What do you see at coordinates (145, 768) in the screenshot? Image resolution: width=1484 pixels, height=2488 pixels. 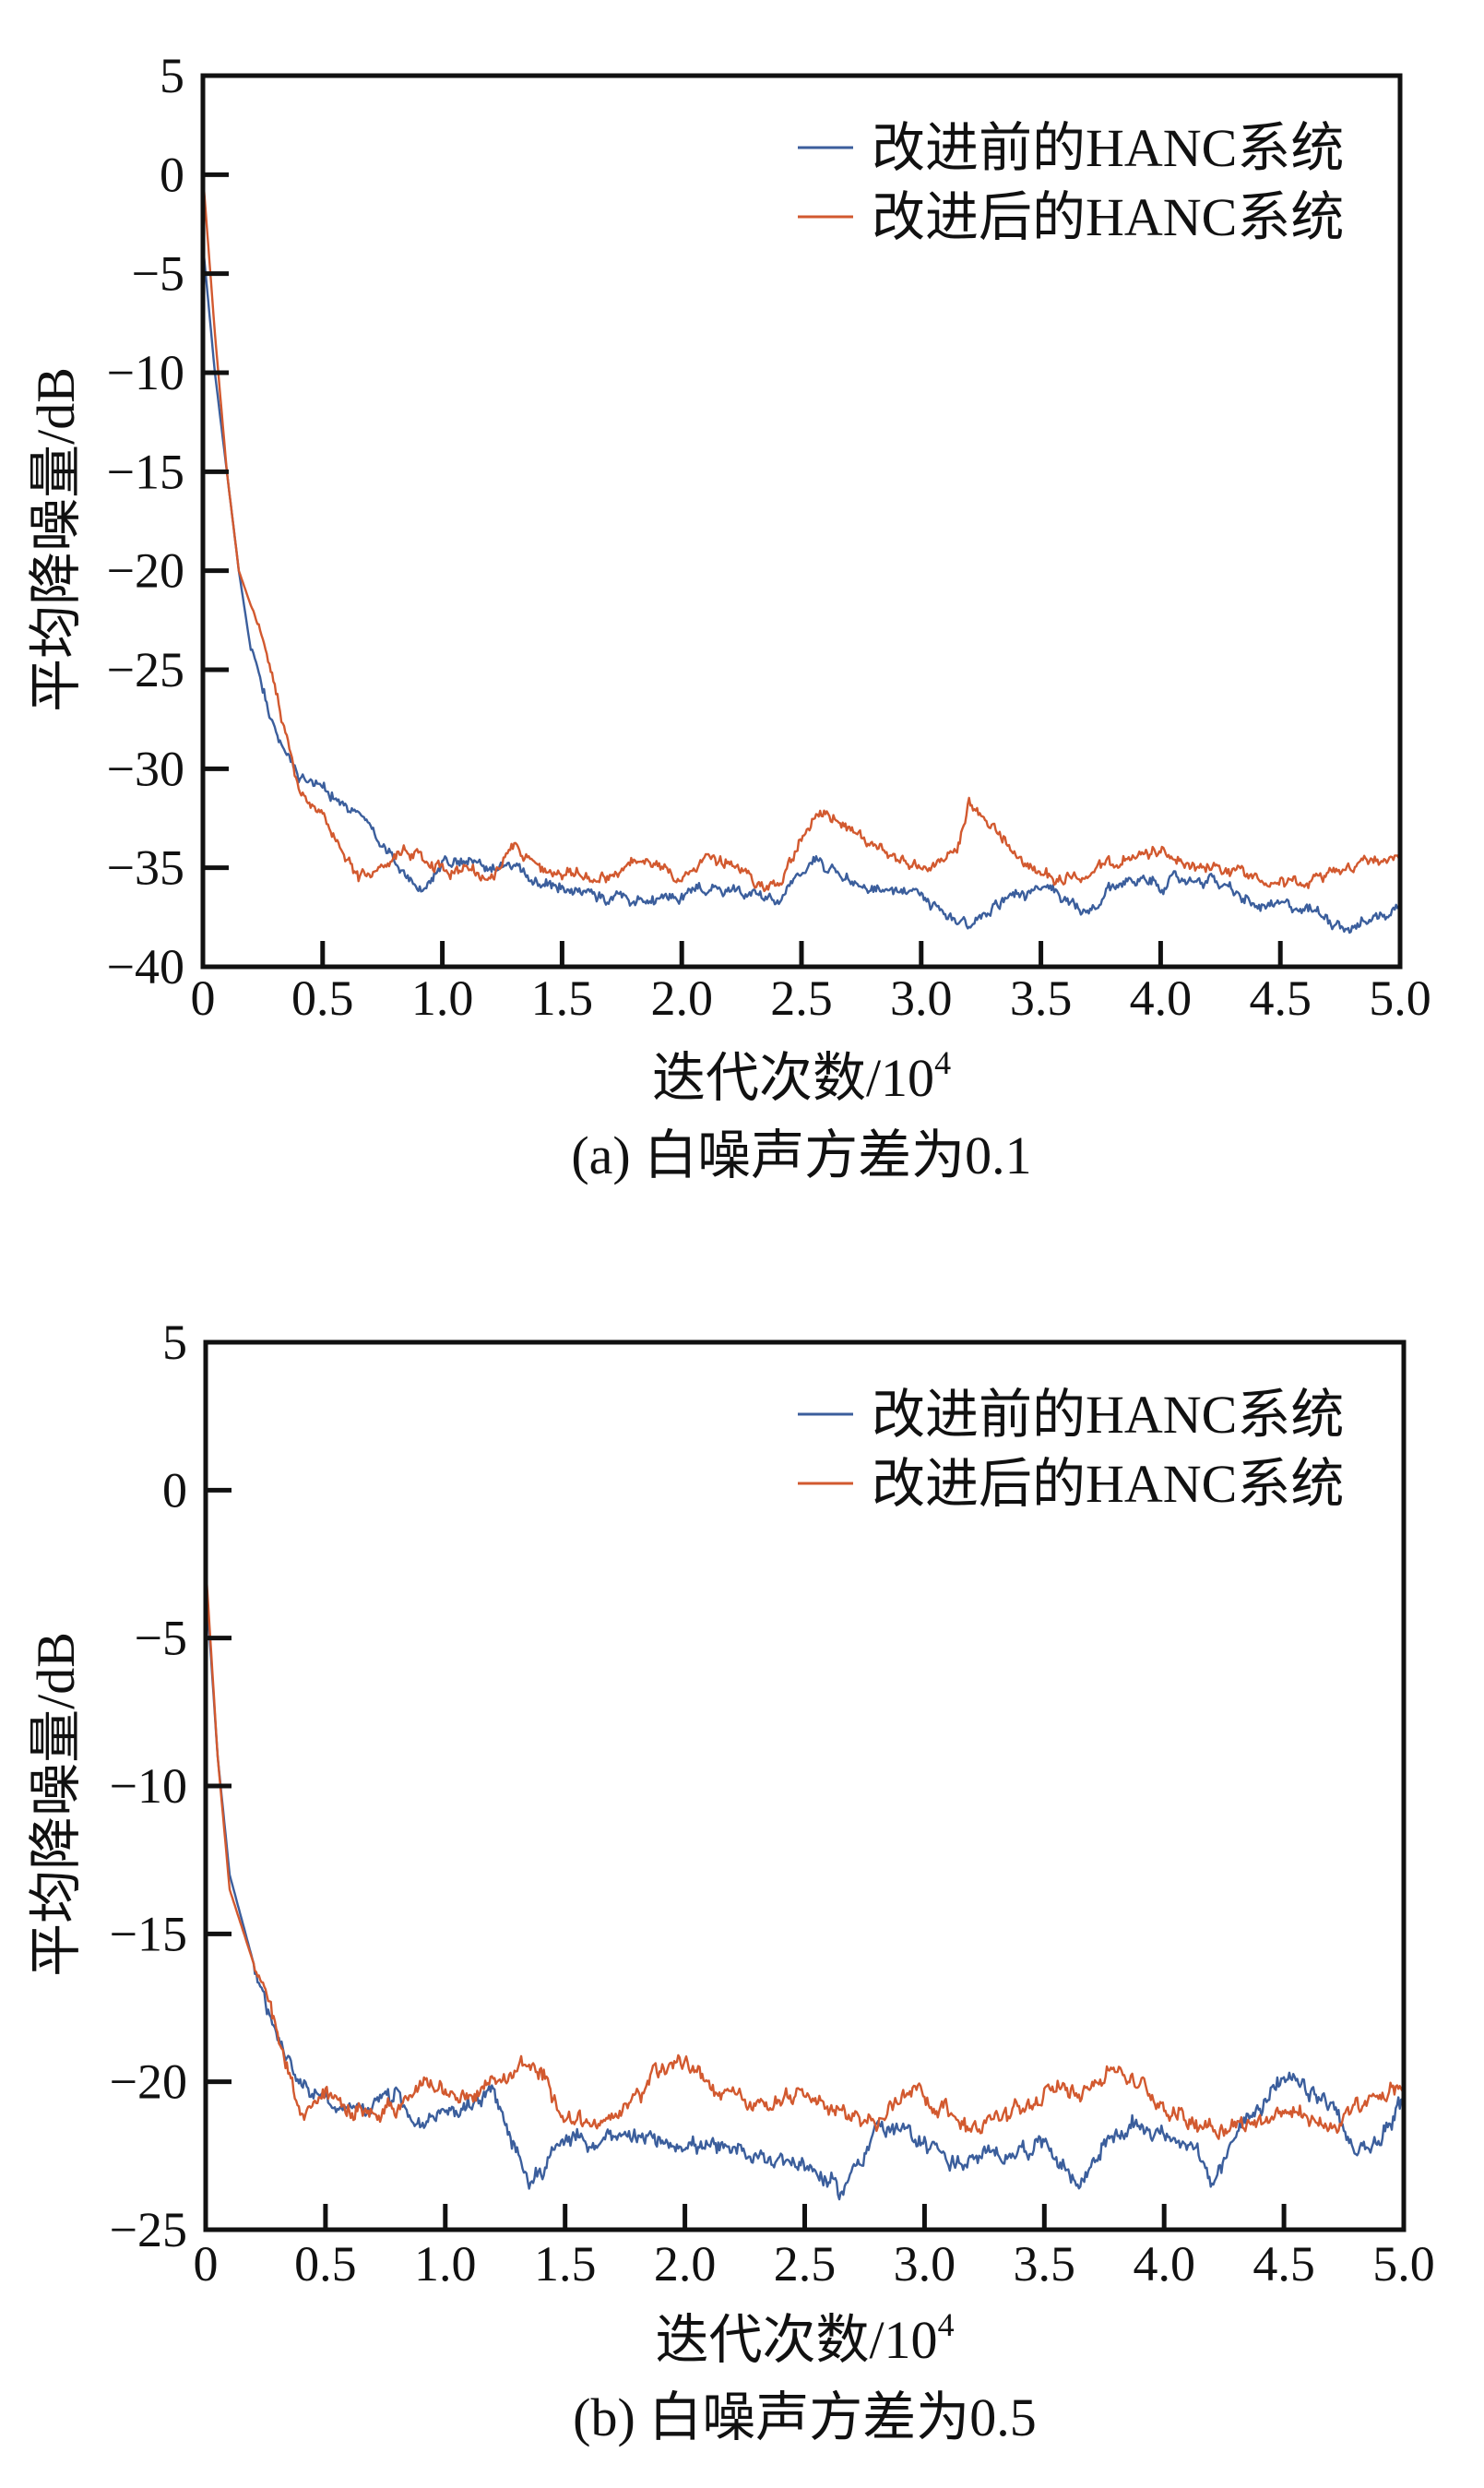 I see `y-tick-label: −30` at bounding box center [145, 768].